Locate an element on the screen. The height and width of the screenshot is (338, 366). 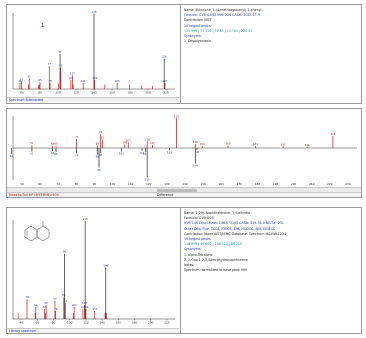
bottom-info-line-9: 2. 1-Oxo-1,2,3,4-tetrahydronaphthalene is located at coordinates (216, 259).